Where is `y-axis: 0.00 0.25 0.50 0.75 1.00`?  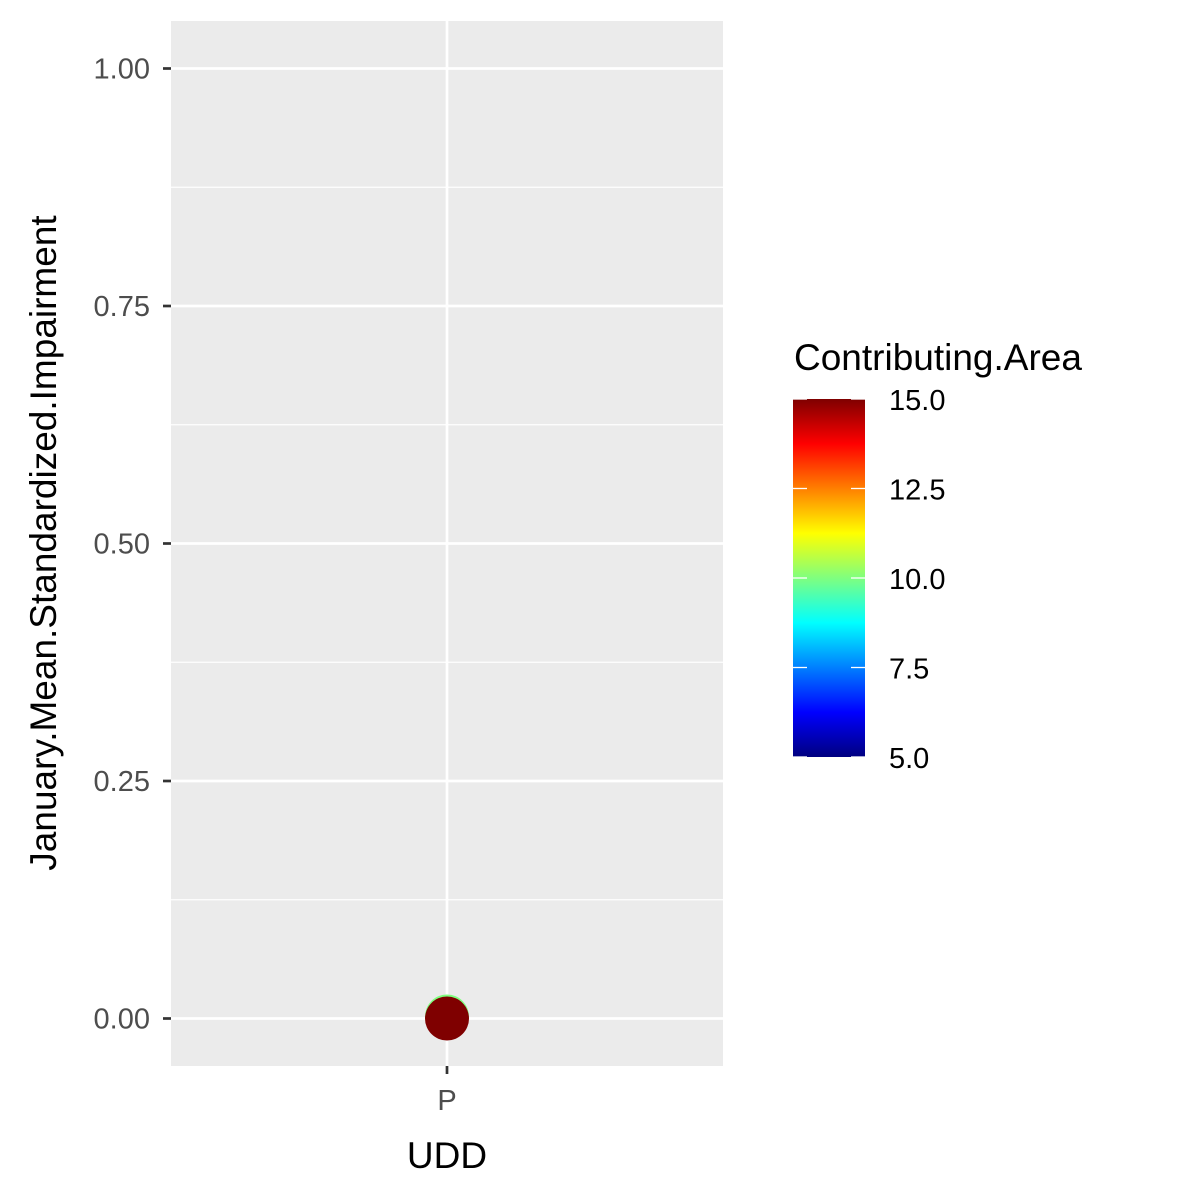 y-axis: 0.00 0.25 0.50 0.75 1.00 is located at coordinates (132, 545).